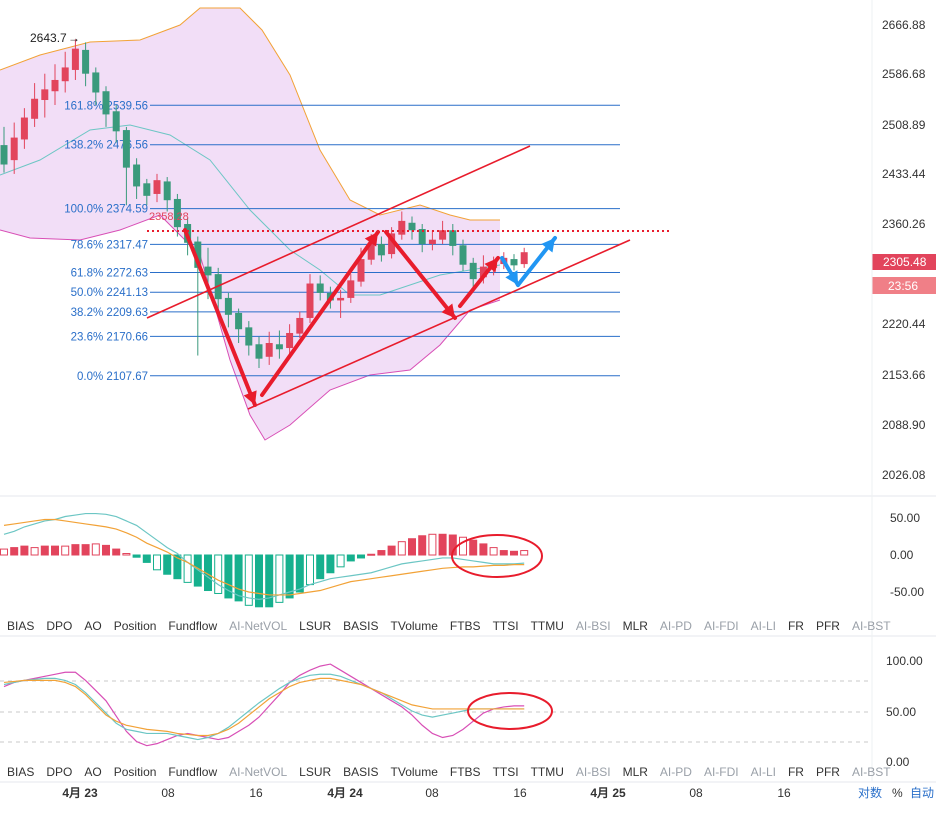  What do you see at coordinates (256, 793) in the screenshot?
I see `time-axis-label: 16` at bounding box center [256, 793].